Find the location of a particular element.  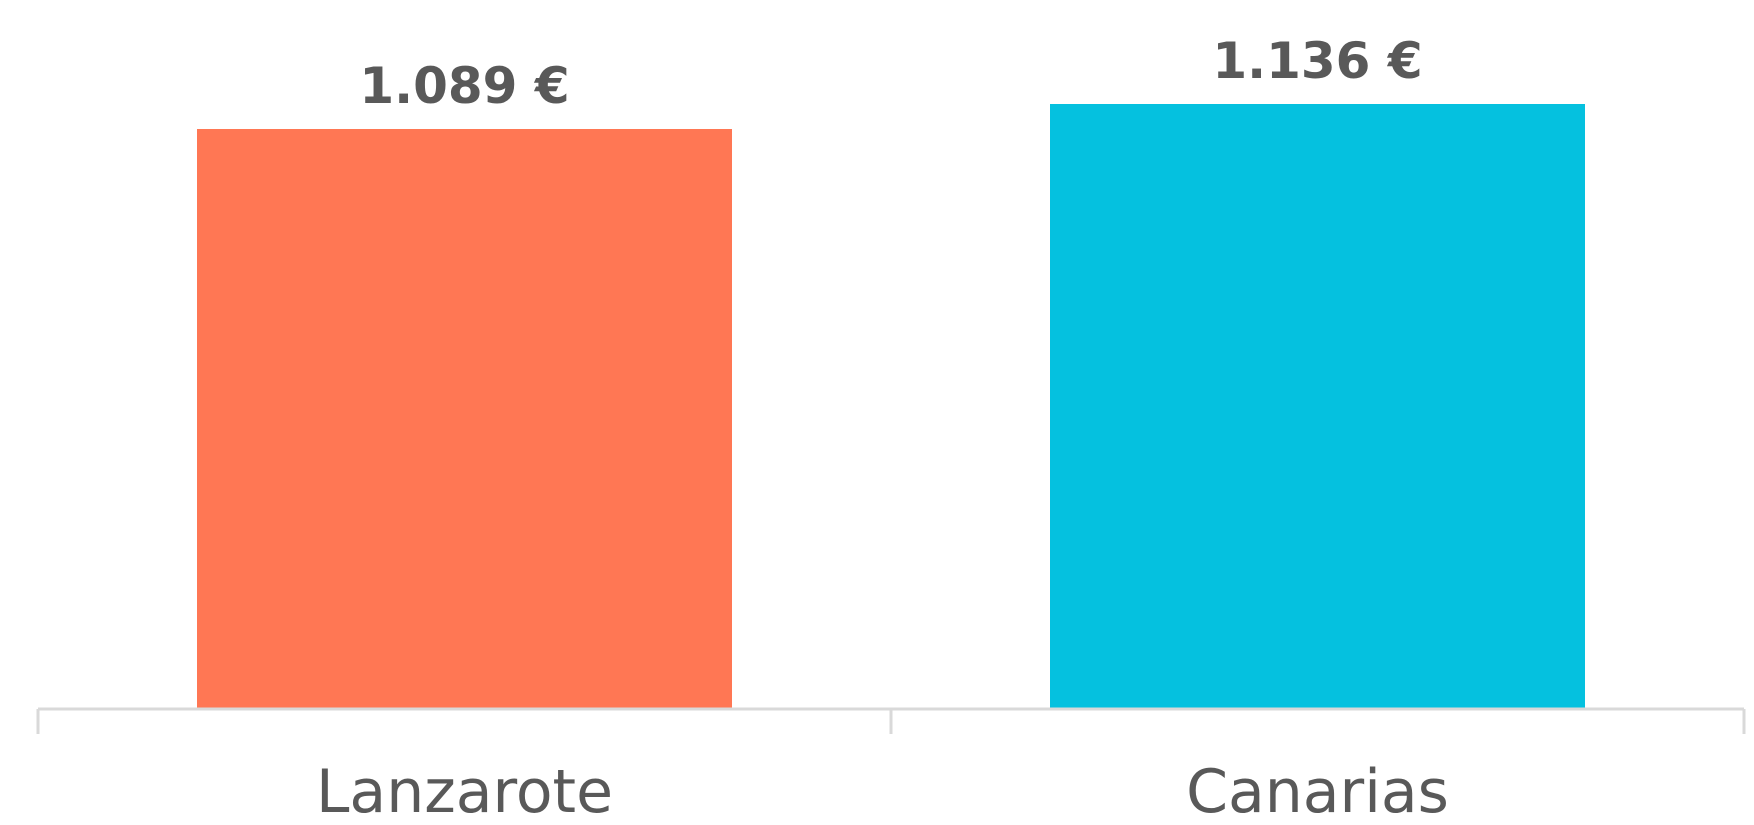

x-tick-label-lanzarote: Lanzarote is located at coordinates (464, 791).